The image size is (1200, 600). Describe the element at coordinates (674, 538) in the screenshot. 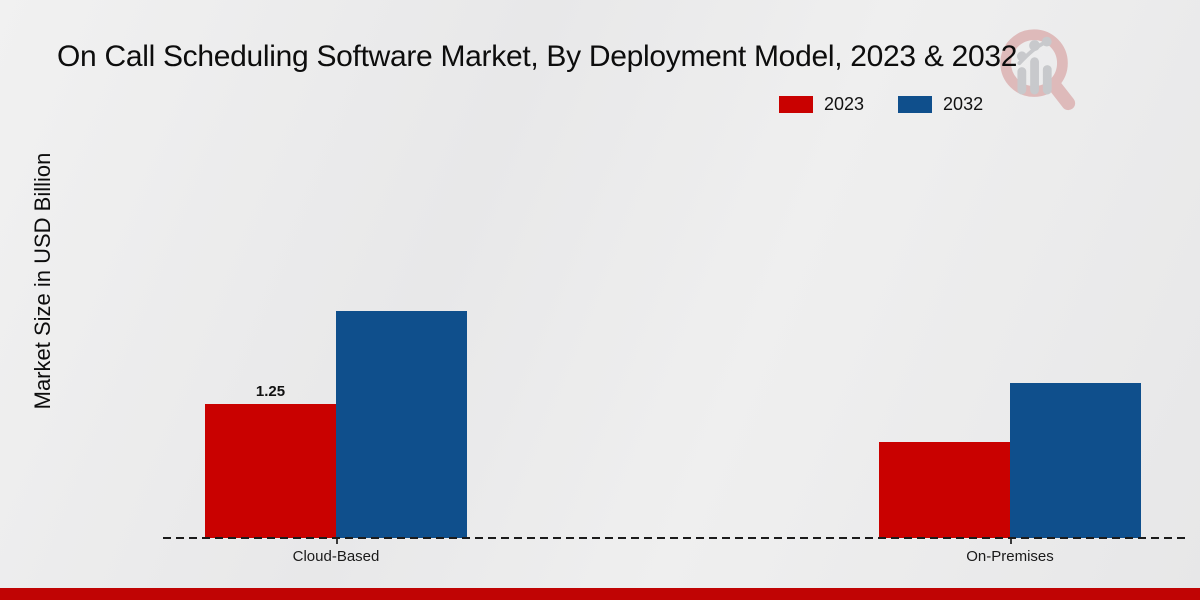

I see `x-axis-dashed-line` at that location.